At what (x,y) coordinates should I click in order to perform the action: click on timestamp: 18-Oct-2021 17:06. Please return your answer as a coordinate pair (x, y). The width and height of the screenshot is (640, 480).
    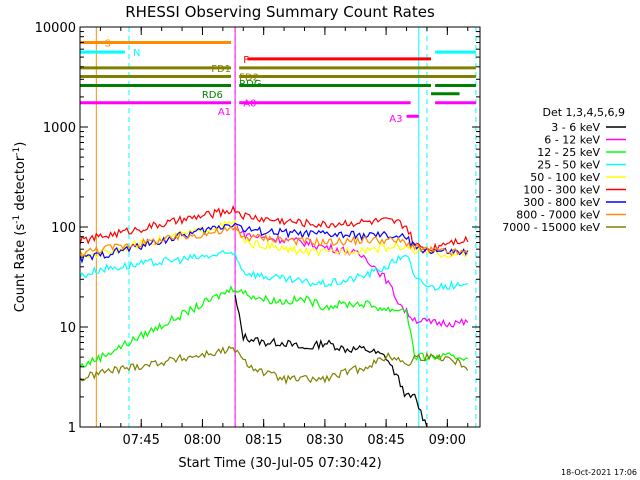
    Looking at the image, I should click on (599, 472).